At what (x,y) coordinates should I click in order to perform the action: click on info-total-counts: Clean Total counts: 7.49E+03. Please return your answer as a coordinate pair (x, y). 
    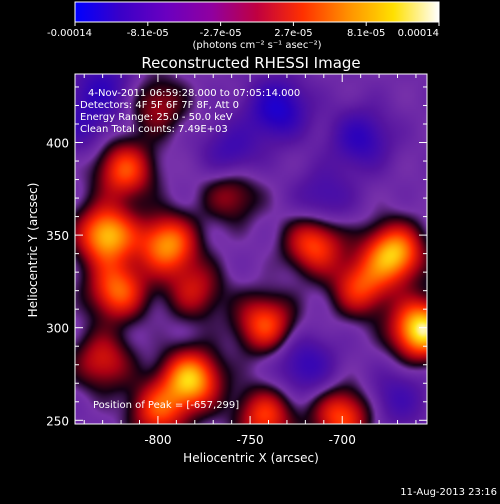
    Looking at the image, I should click on (154, 129).